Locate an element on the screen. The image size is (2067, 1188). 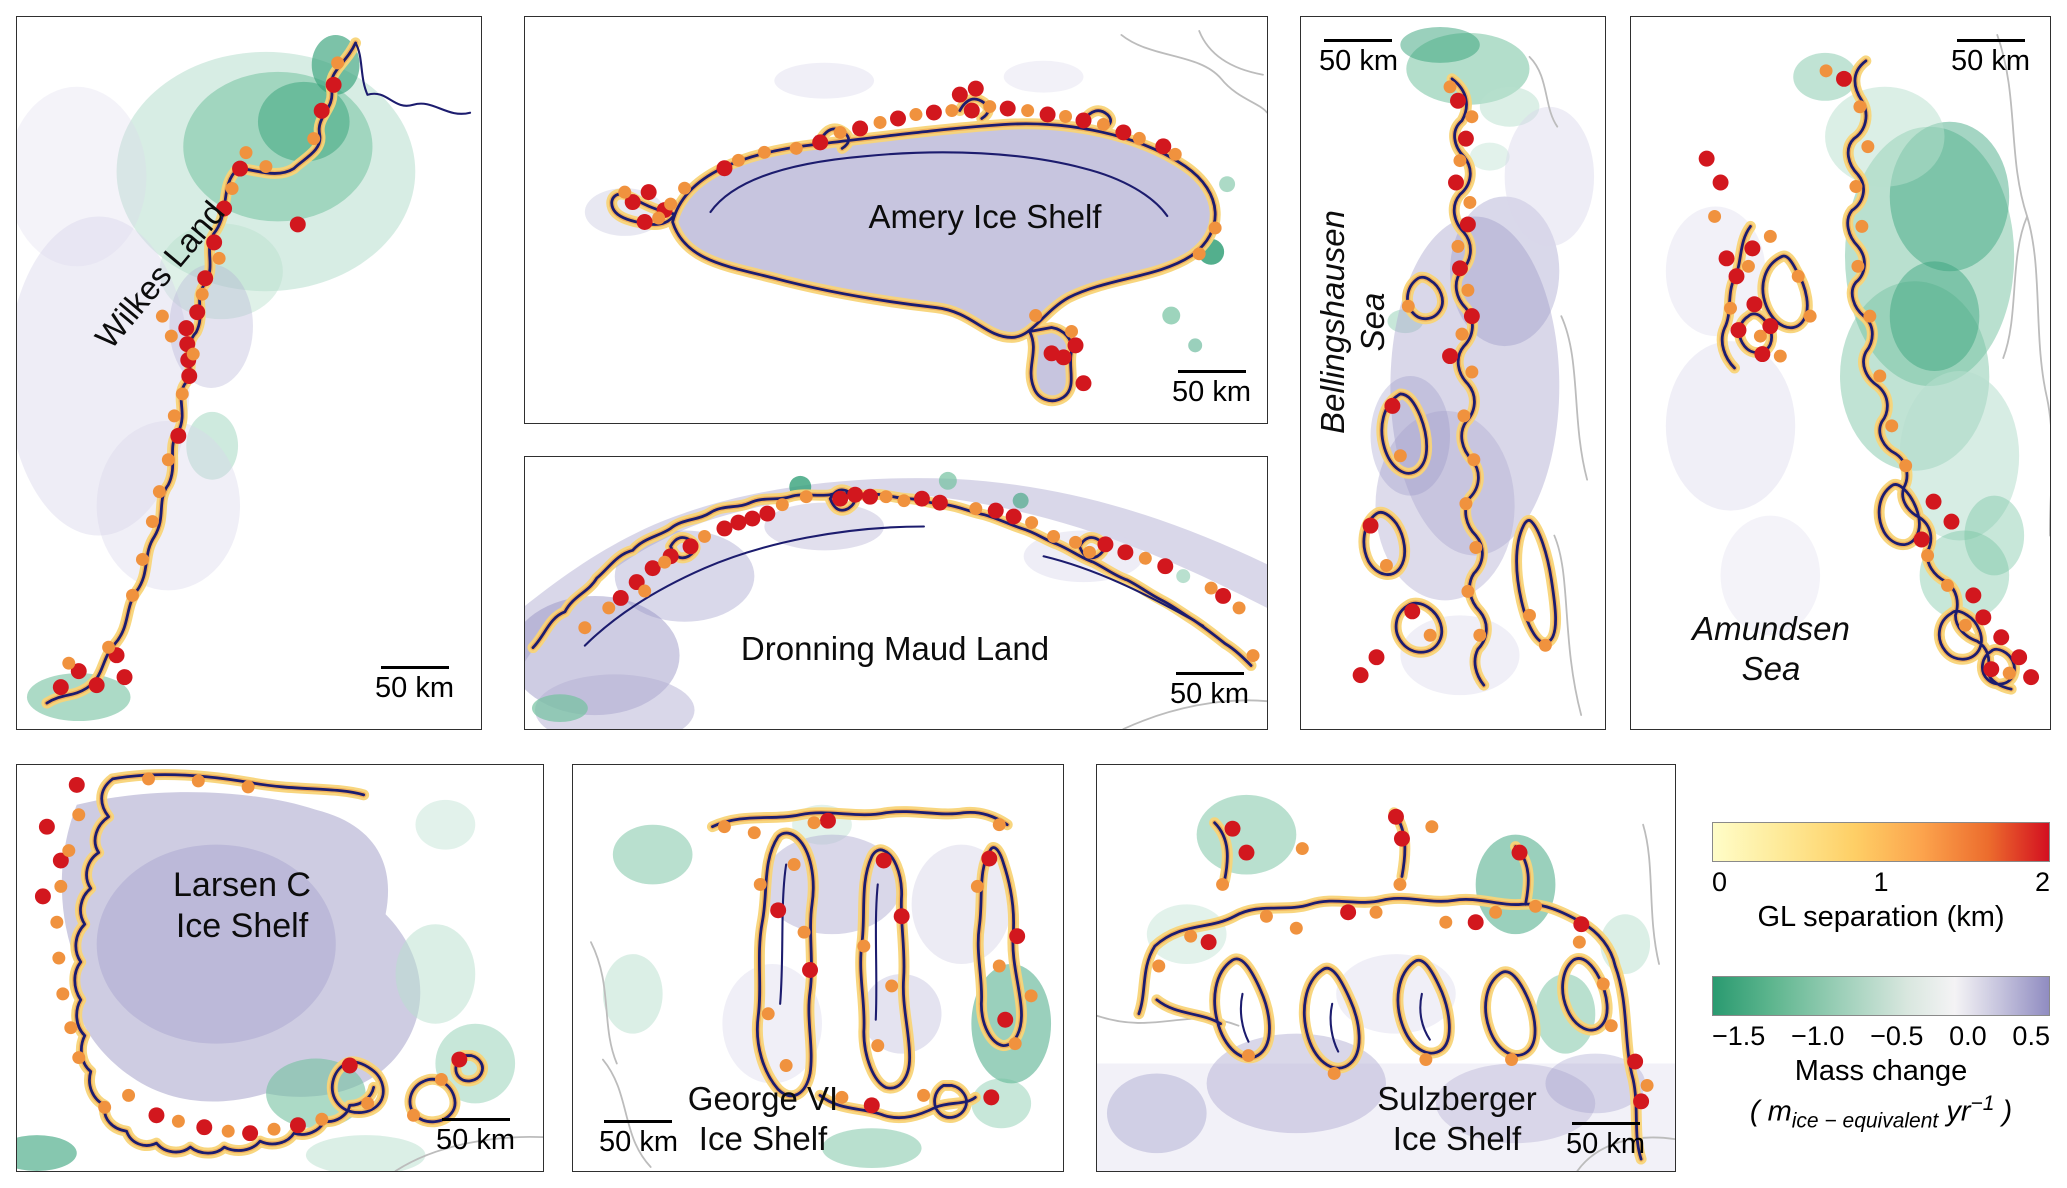
scalebar-larsen-c: 50 km is located at coordinates (475, 1137).